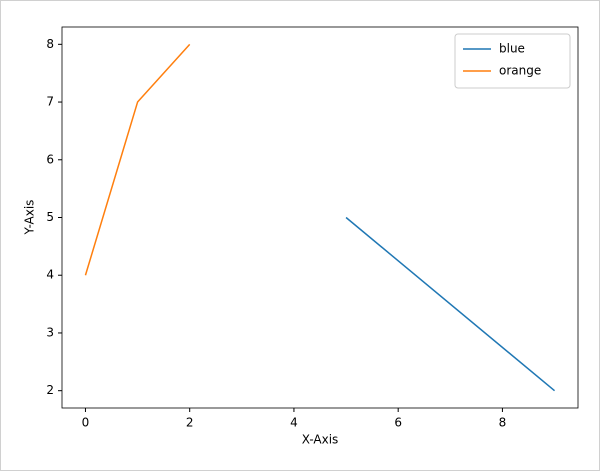 The image size is (600, 475). Describe the element at coordinates (320, 440) in the screenshot. I see `x-axis-label: X-Axis` at that location.